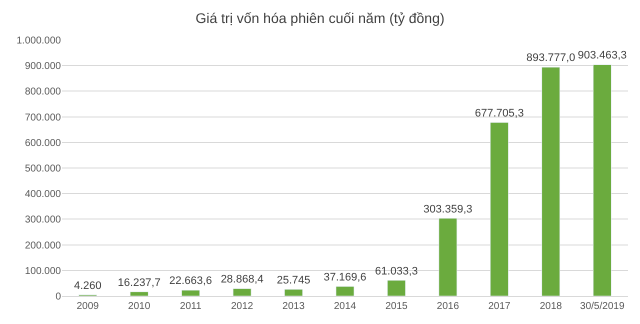 This screenshot has width=640, height=324. What do you see at coordinates (293, 280) in the screenshot?
I see `data-label: 25.745` at bounding box center [293, 280].